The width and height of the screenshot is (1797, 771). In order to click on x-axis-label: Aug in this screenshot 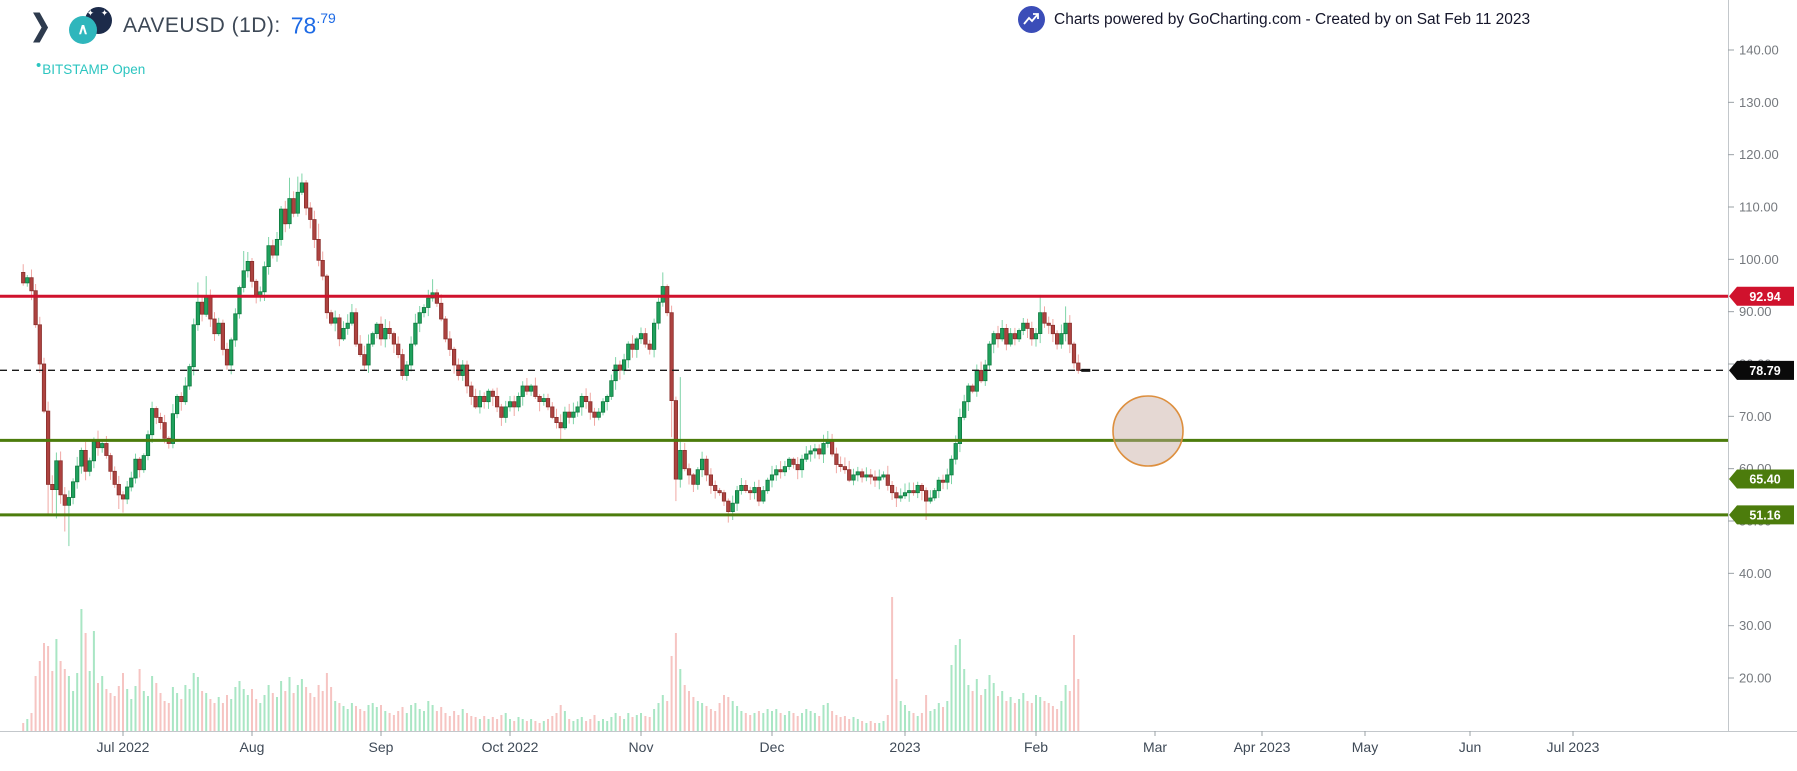, I will do `click(252, 747)`.